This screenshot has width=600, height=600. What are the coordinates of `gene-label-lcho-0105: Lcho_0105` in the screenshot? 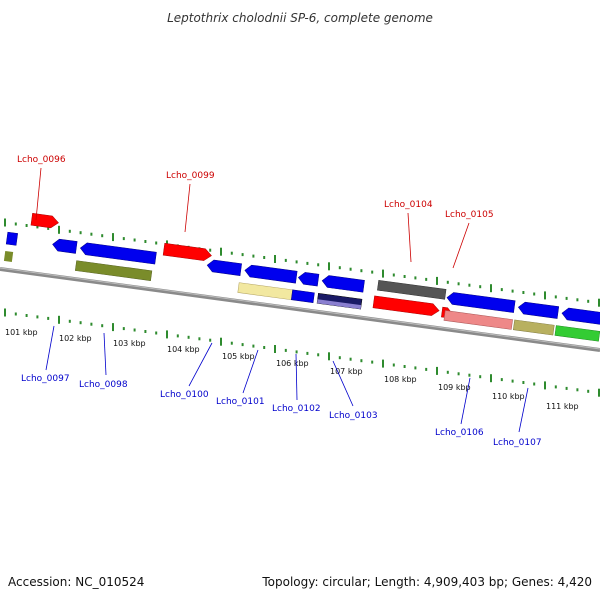 It's located at (469, 215).